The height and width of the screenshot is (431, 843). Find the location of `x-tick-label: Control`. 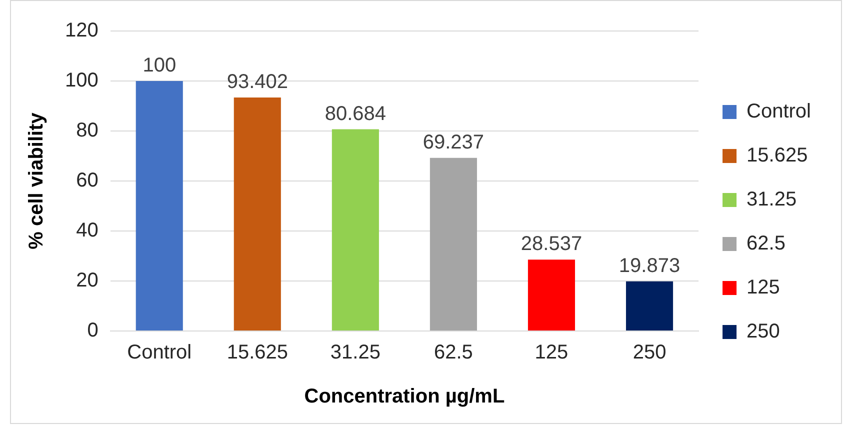

x-tick-label: Control is located at coordinates (159, 353).